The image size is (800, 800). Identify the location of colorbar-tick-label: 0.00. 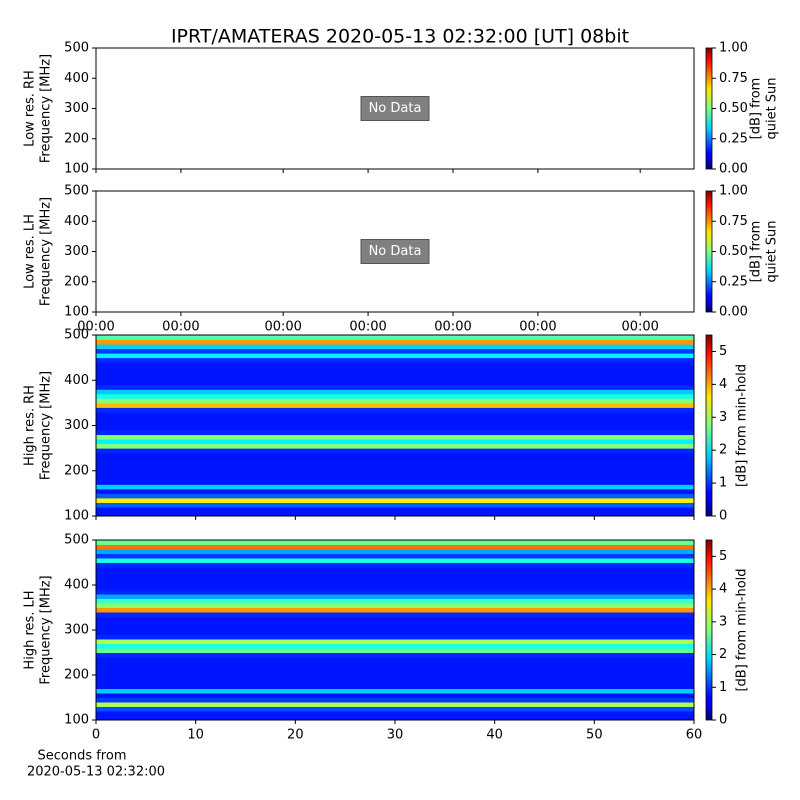
(733, 312).